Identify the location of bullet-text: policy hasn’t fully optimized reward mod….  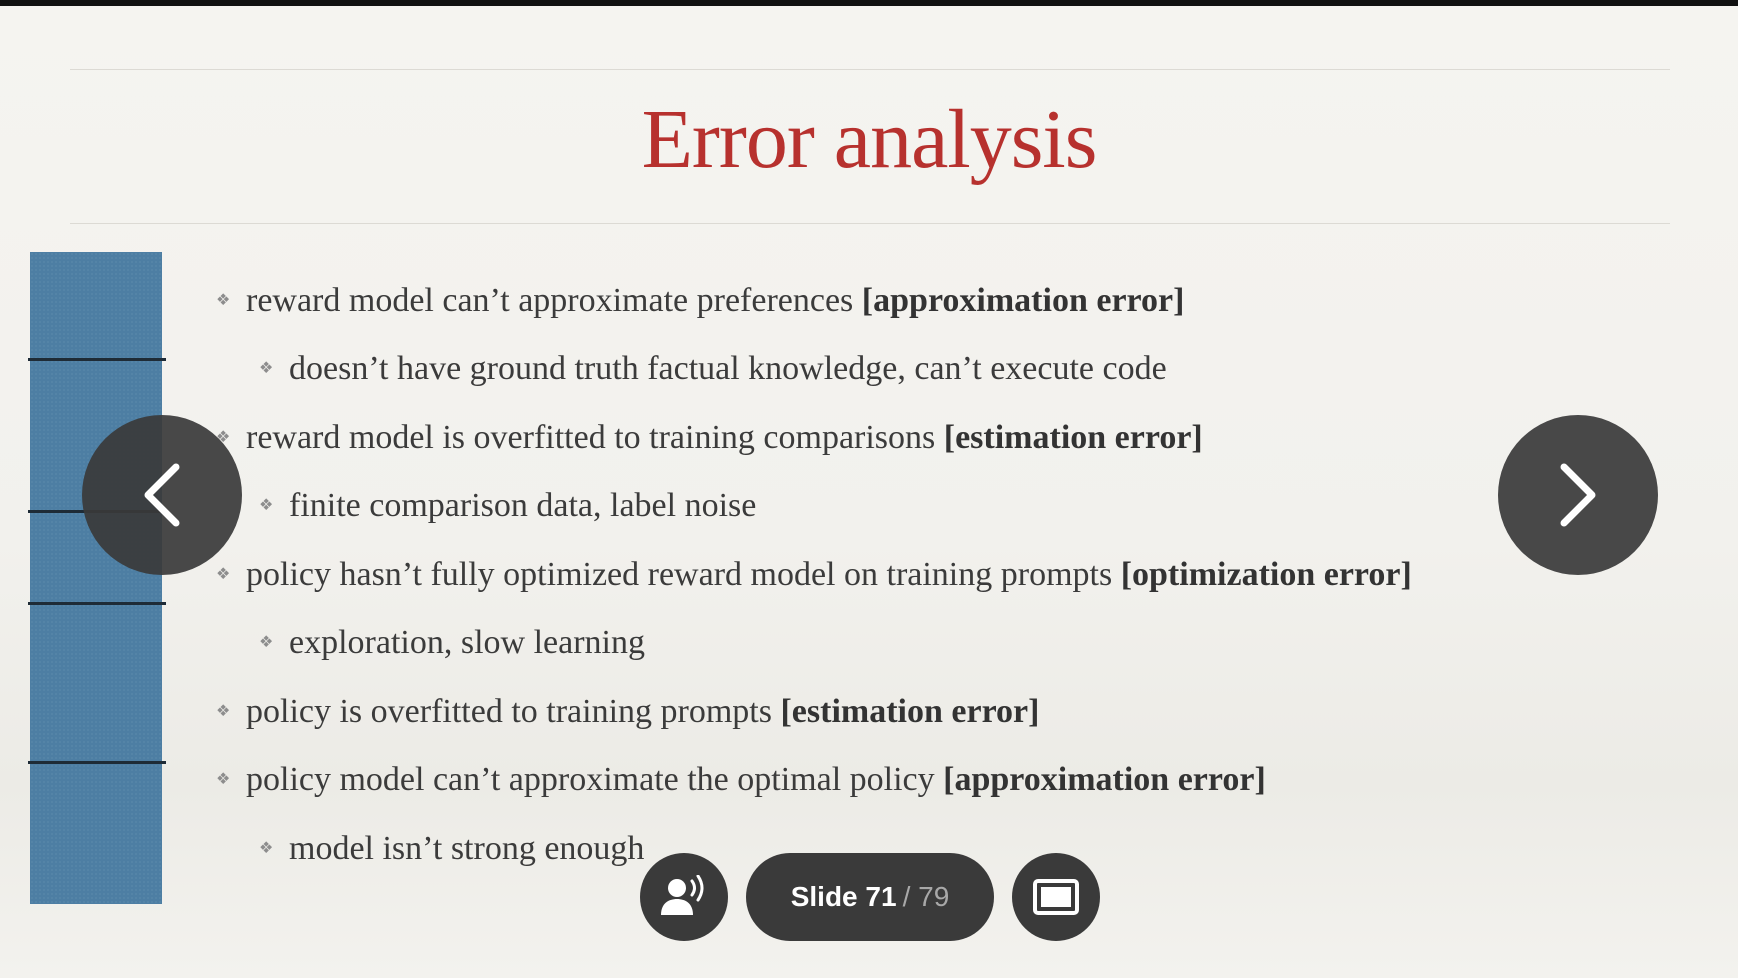
(683, 574).